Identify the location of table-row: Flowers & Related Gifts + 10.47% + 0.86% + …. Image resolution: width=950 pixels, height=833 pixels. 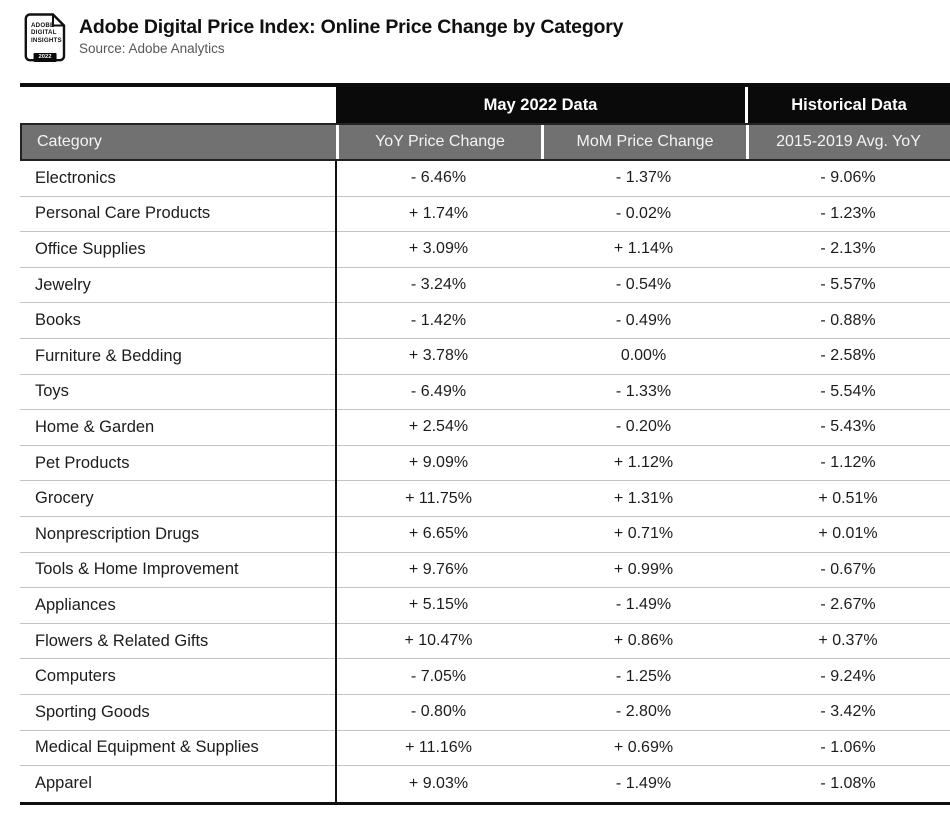
(485, 641).